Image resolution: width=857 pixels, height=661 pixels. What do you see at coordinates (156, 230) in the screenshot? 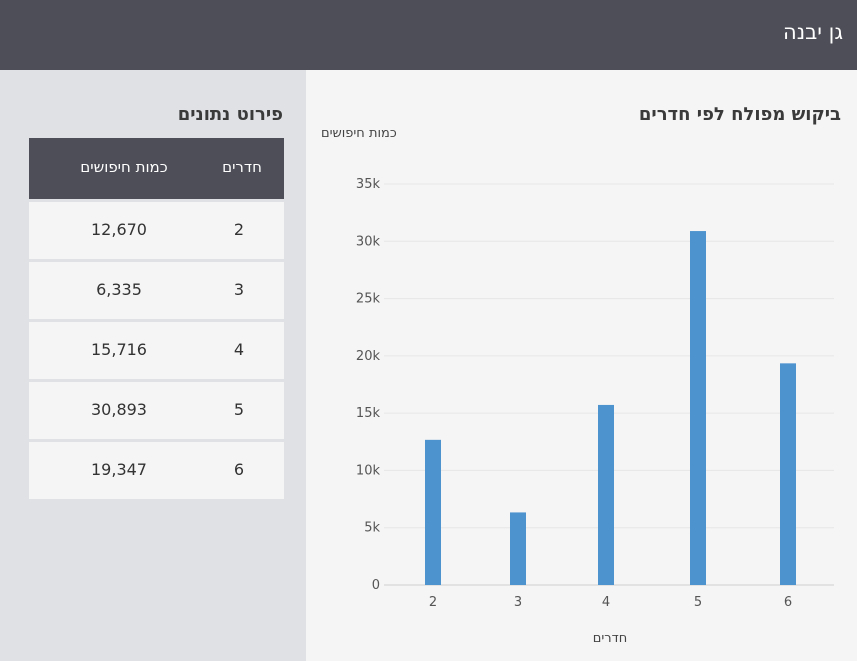
I see `table-row: 2 12,670` at bounding box center [156, 230].